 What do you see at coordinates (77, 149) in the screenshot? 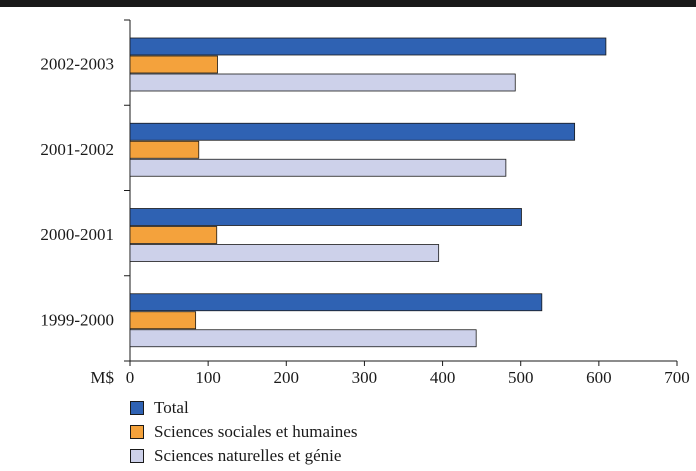
I see `category-label: 2001-2002` at bounding box center [77, 149].